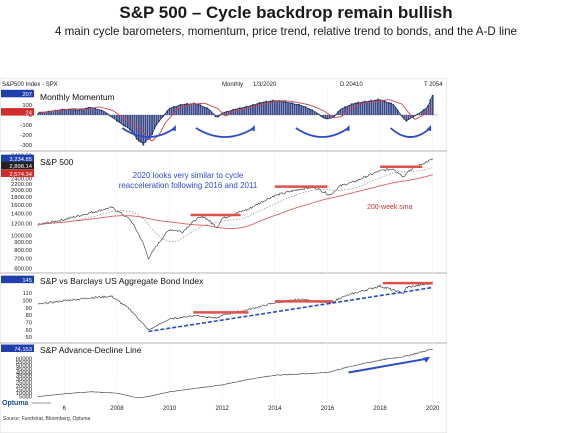 This screenshot has width=572, height=433. I want to click on y-tick-label: 50000, so click(24, 366).